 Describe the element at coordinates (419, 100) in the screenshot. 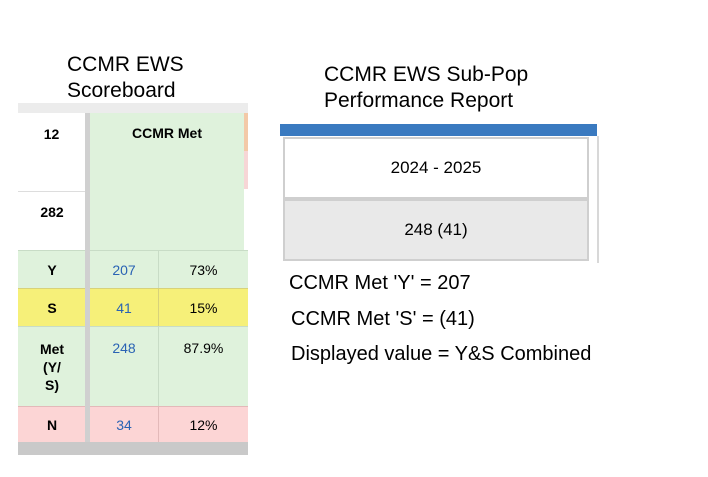

I see `report-title-line2: Performance Report` at that location.